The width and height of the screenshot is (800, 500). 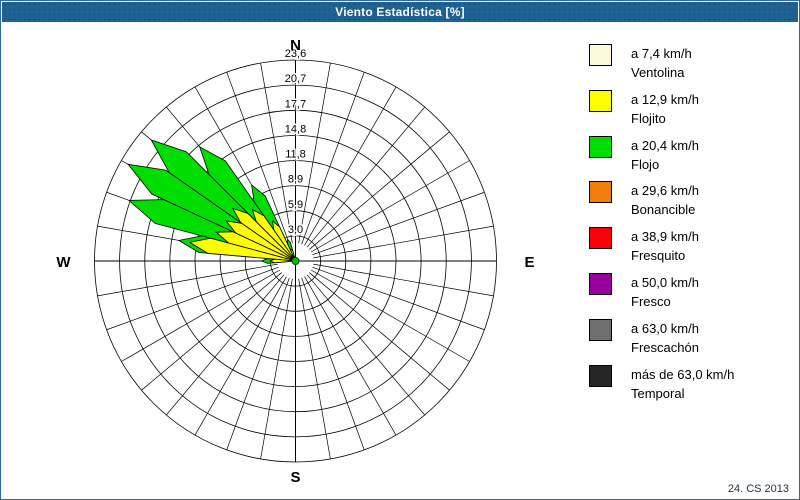 What do you see at coordinates (665, 328) in the screenshot?
I see `legend-speed: a 63,0 km/h` at bounding box center [665, 328].